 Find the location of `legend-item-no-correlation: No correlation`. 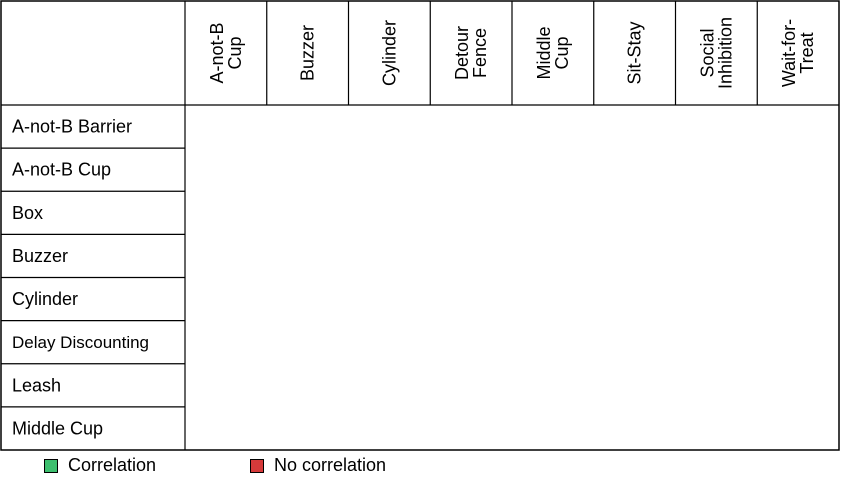

legend-item-no-correlation: No correlation is located at coordinates (318, 465).